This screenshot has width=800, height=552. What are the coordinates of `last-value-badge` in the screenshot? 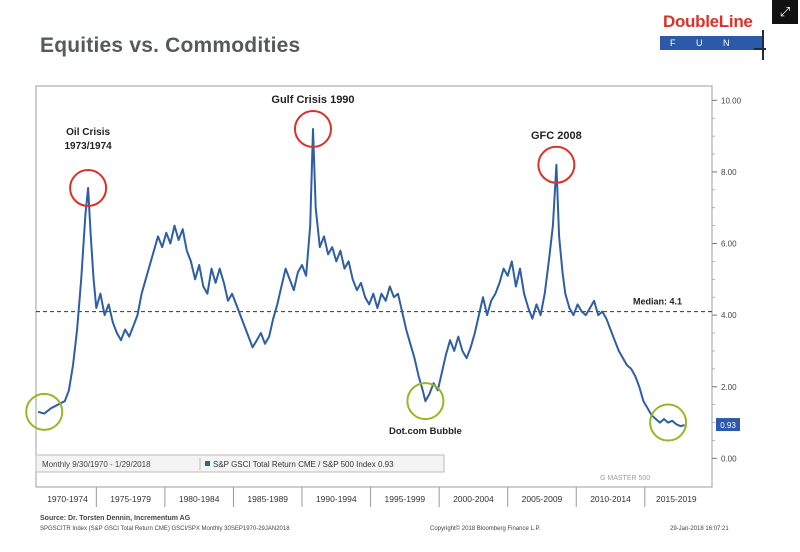 It's located at (728, 425).